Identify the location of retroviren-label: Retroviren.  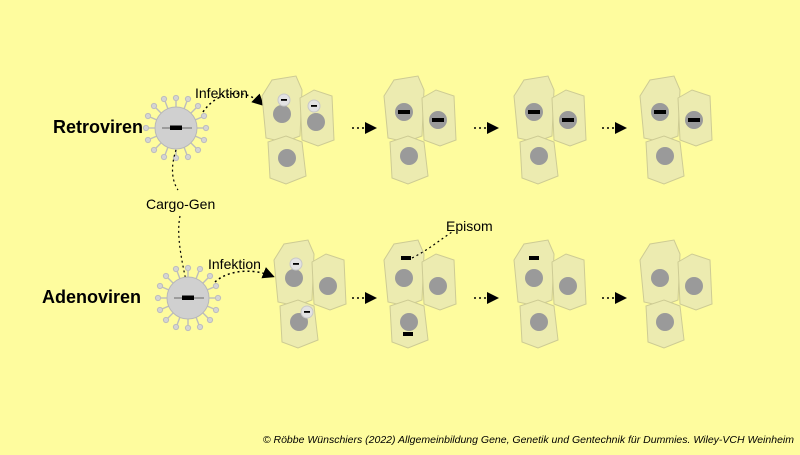
(98, 127).